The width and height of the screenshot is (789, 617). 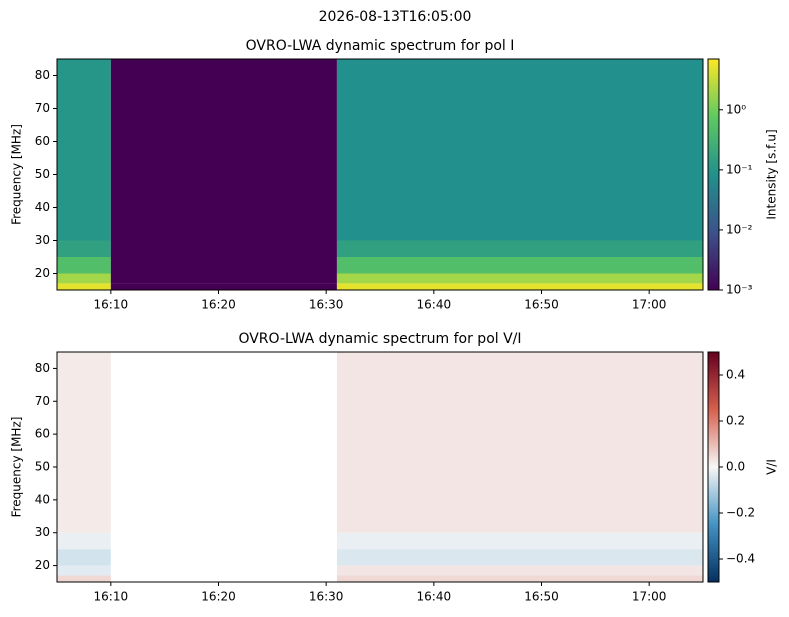 I want to click on colorbar-label: V/I, so click(x=772, y=467).